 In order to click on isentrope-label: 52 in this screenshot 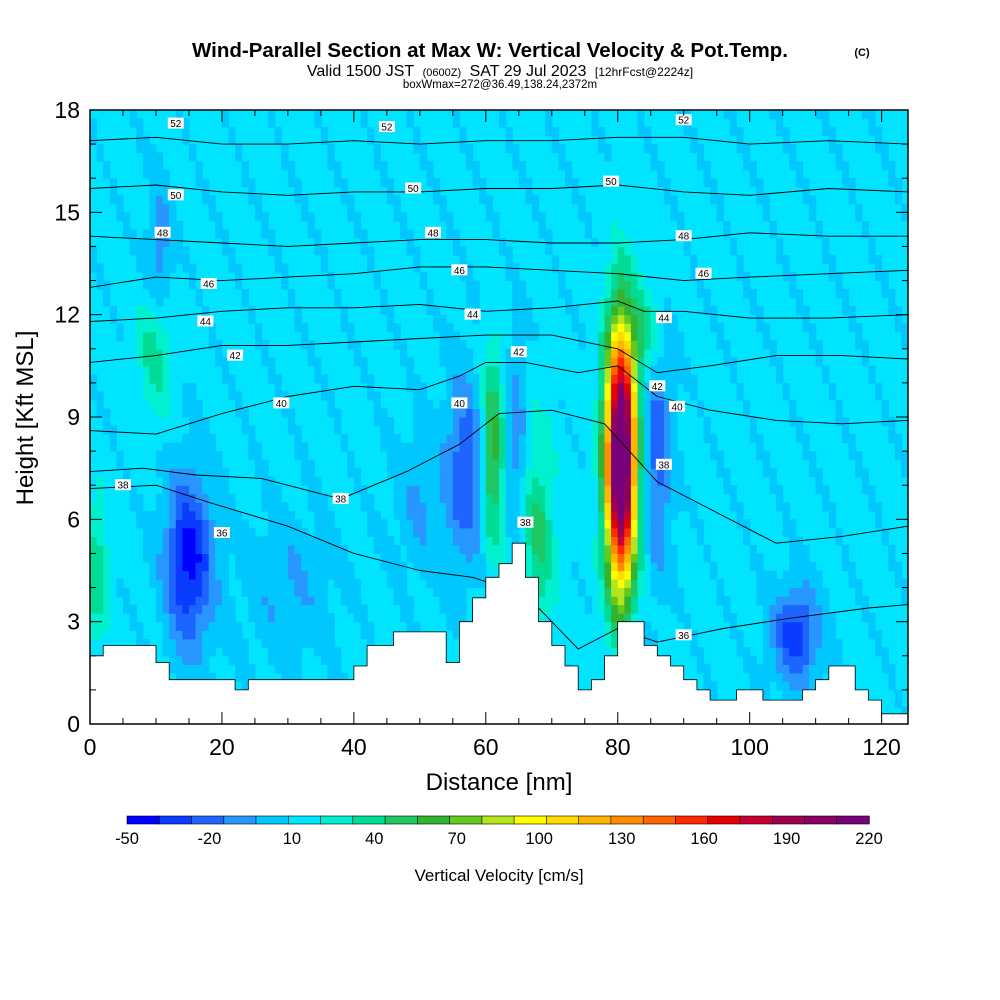, I will do `click(683, 120)`.